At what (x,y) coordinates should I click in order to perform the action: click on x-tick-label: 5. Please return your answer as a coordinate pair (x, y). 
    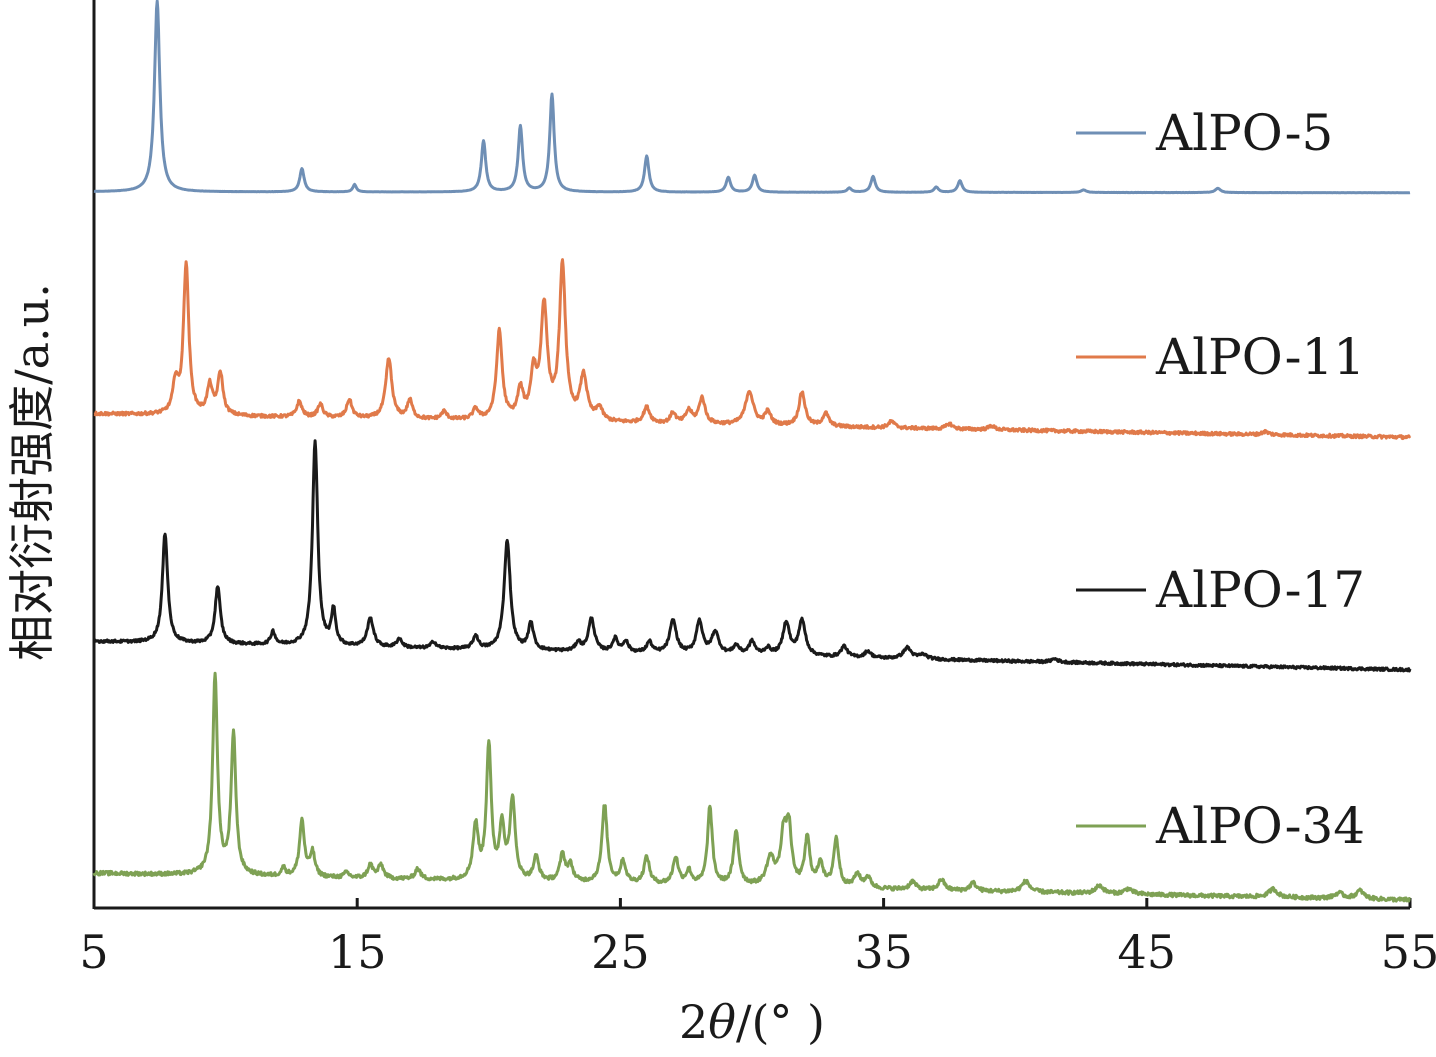
    Looking at the image, I should click on (93, 952).